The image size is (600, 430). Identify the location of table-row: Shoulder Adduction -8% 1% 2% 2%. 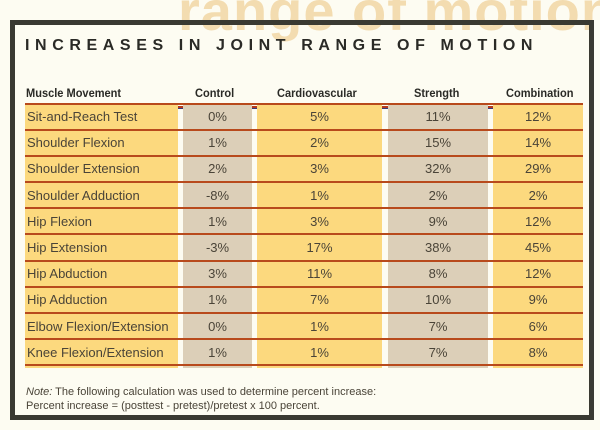
(304, 196).